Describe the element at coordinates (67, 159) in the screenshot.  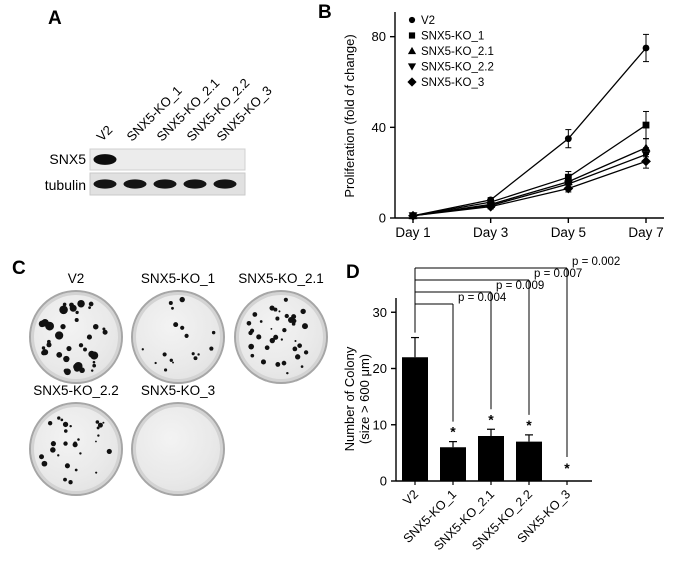
I see `blot-row-label-snx5: SNX5` at that location.